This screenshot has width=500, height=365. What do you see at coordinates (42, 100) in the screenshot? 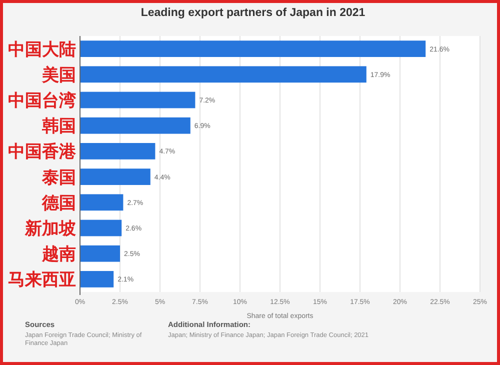
I see `y-tick-label: 中国台湾` at bounding box center [42, 100].